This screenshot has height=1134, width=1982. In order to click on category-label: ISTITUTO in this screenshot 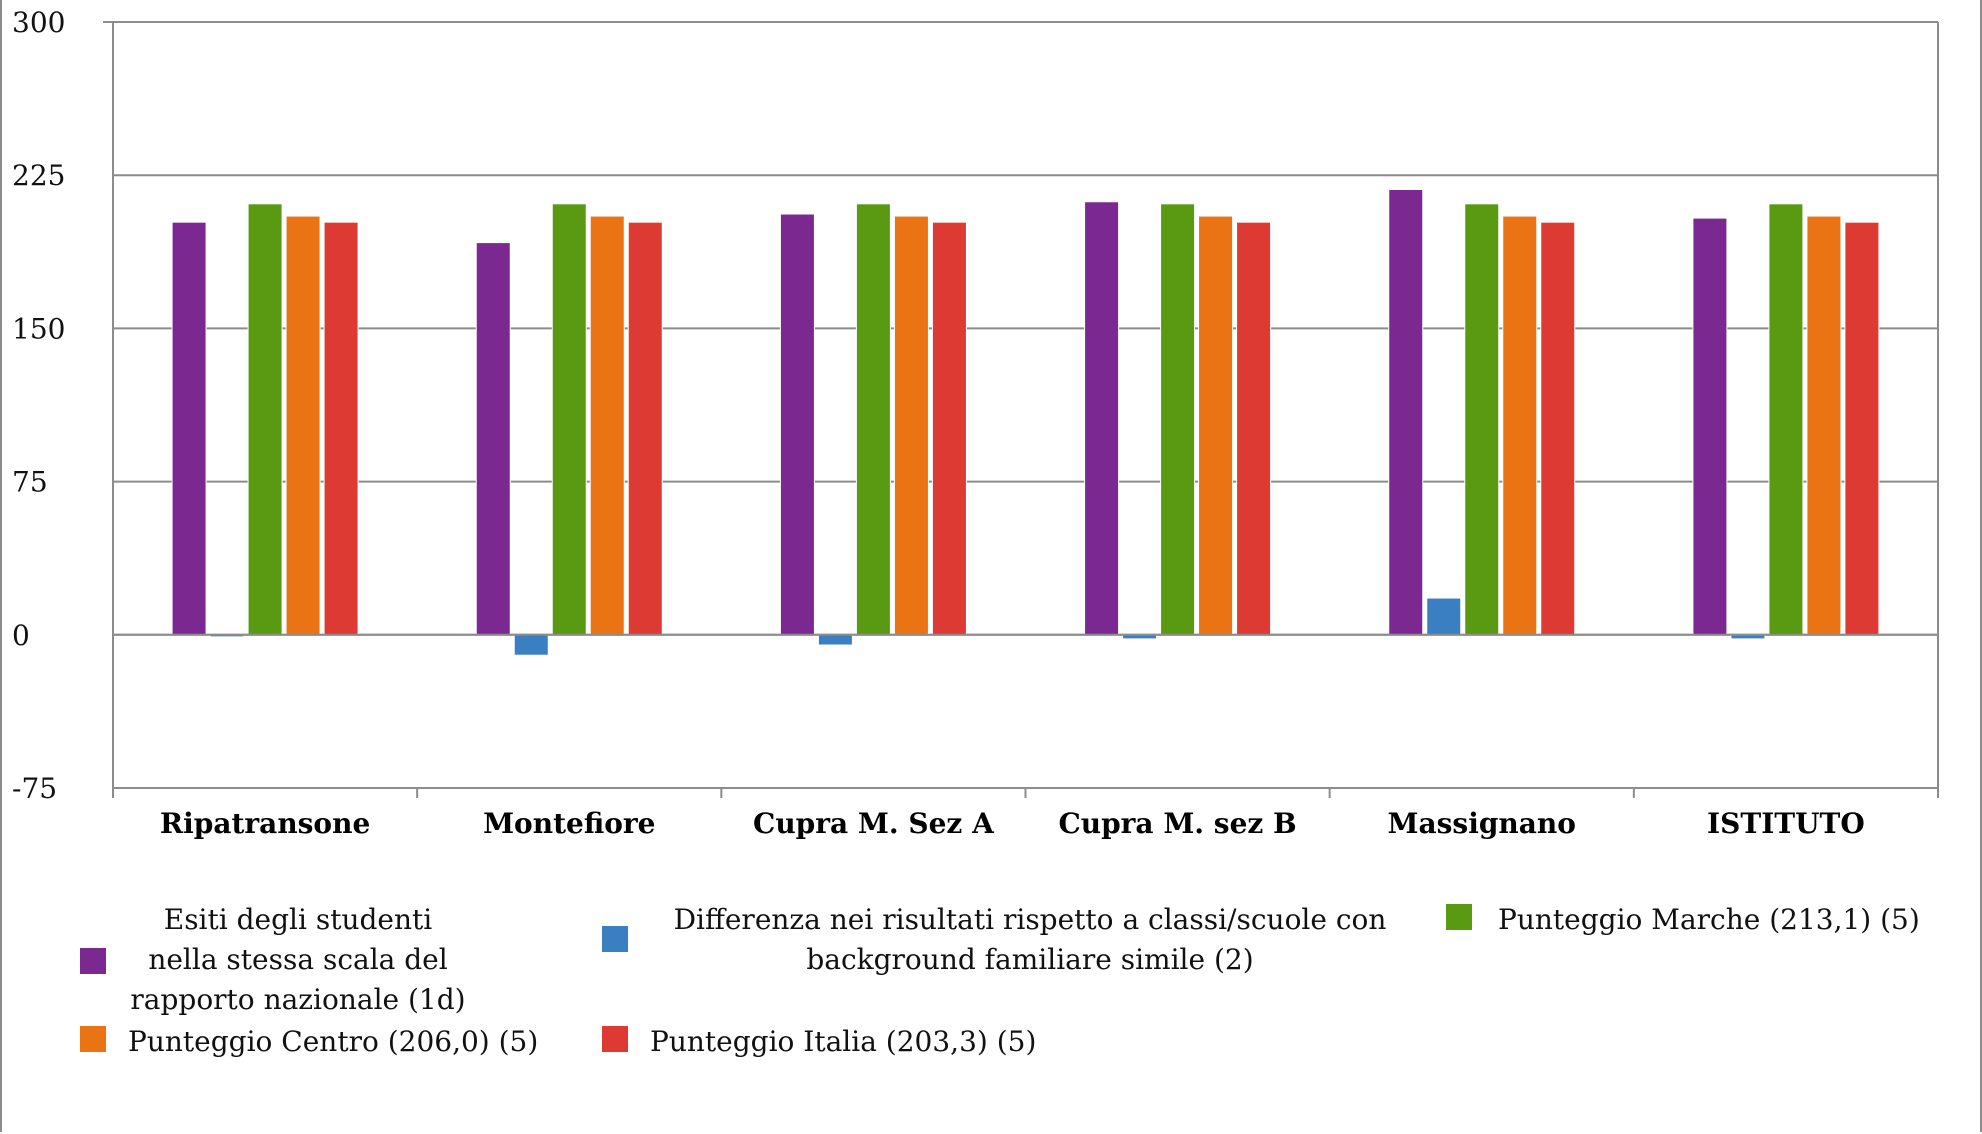, I will do `click(1786, 823)`.